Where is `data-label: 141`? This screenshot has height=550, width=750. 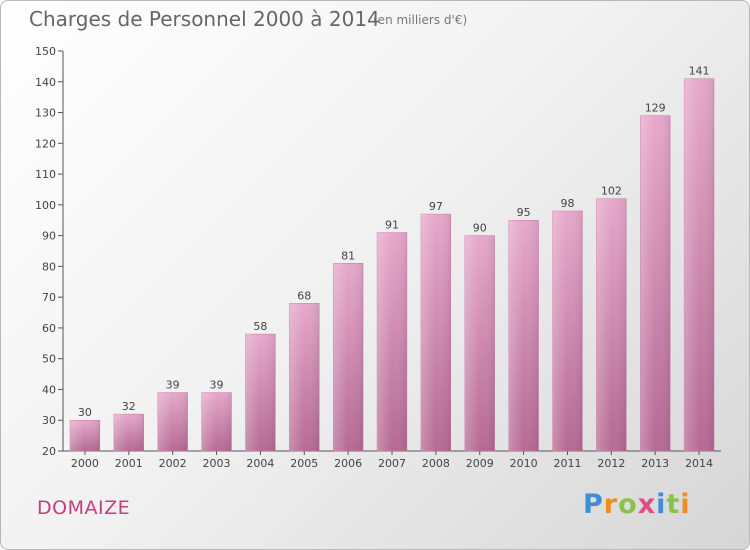 data-label: 141 is located at coordinates (699, 71).